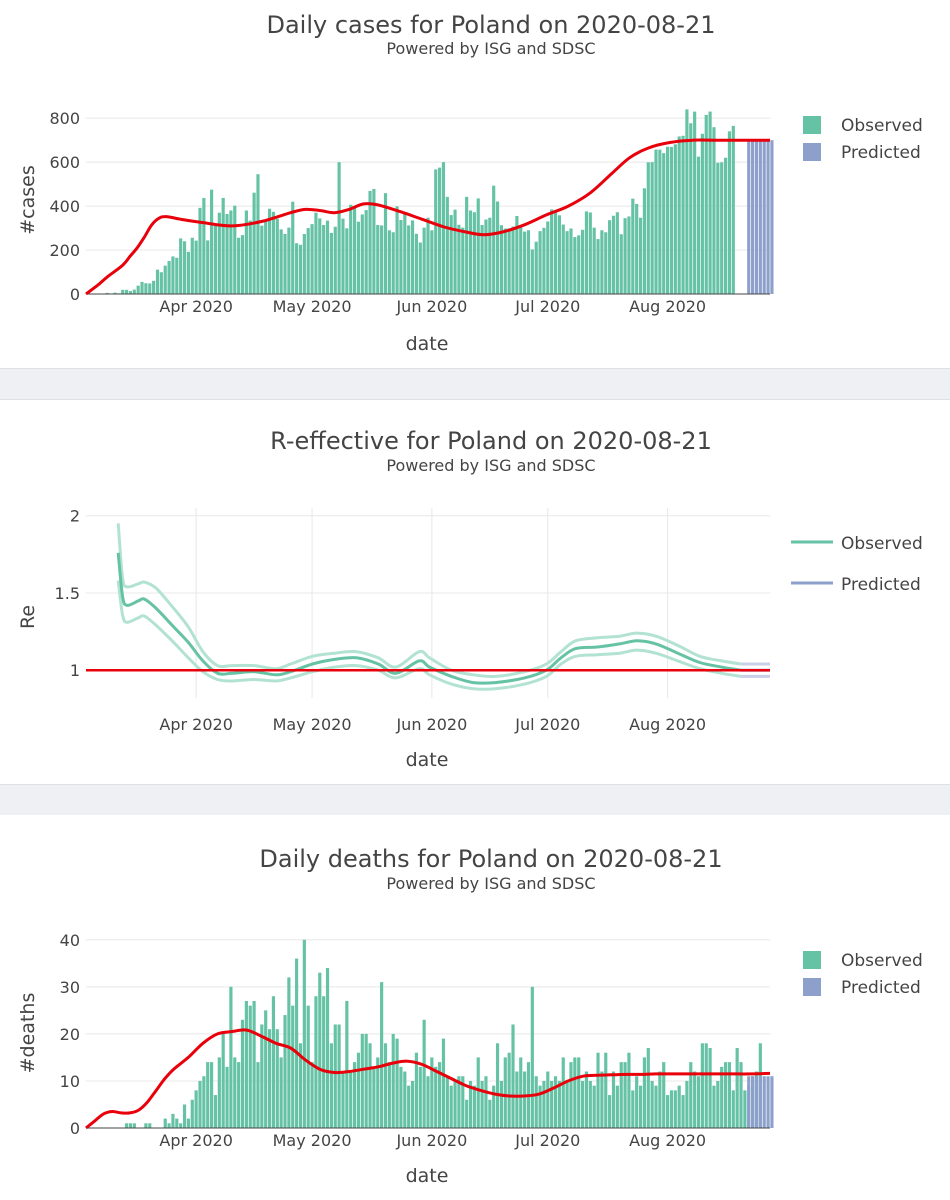  What do you see at coordinates (490, 25) in the screenshot?
I see `cases-title: Daily cases for Poland on 2020-08-21` at bounding box center [490, 25].